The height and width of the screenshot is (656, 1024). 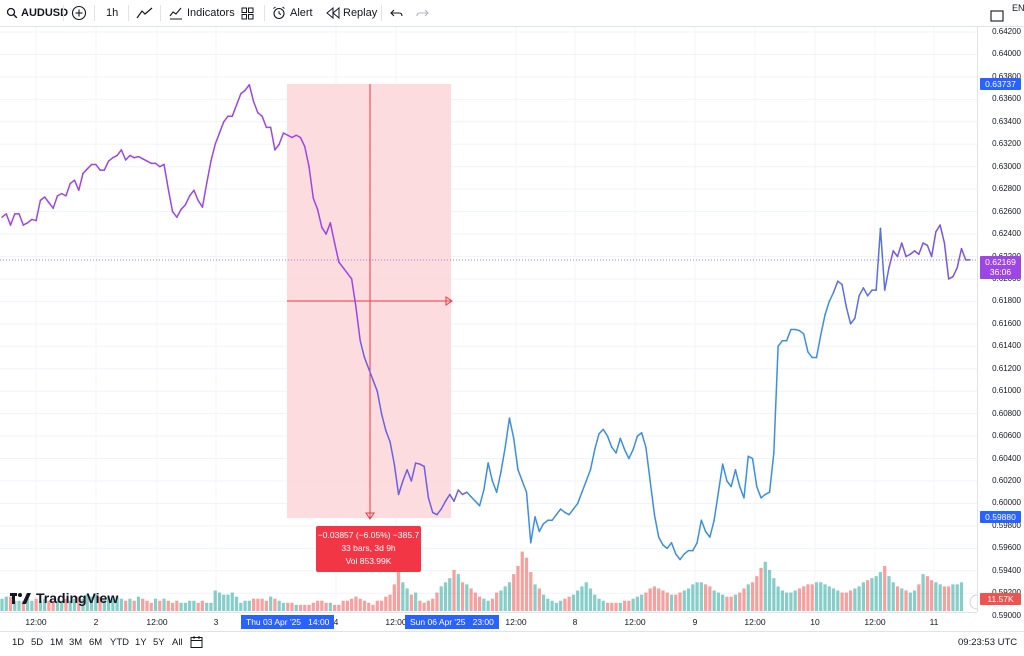 I want to click on language-button: EN, so click(x=1018, y=10).